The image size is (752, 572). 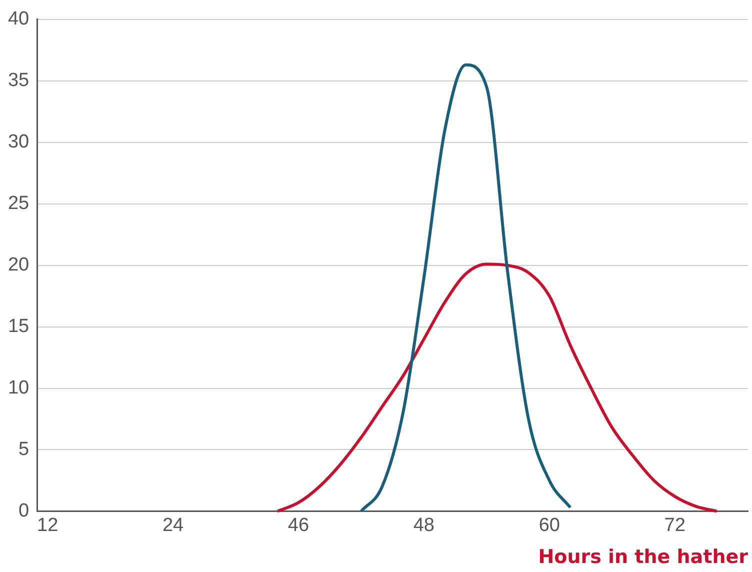 What do you see at coordinates (643, 557) in the screenshot?
I see `x-axis-title: Hours in the hather` at bounding box center [643, 557].